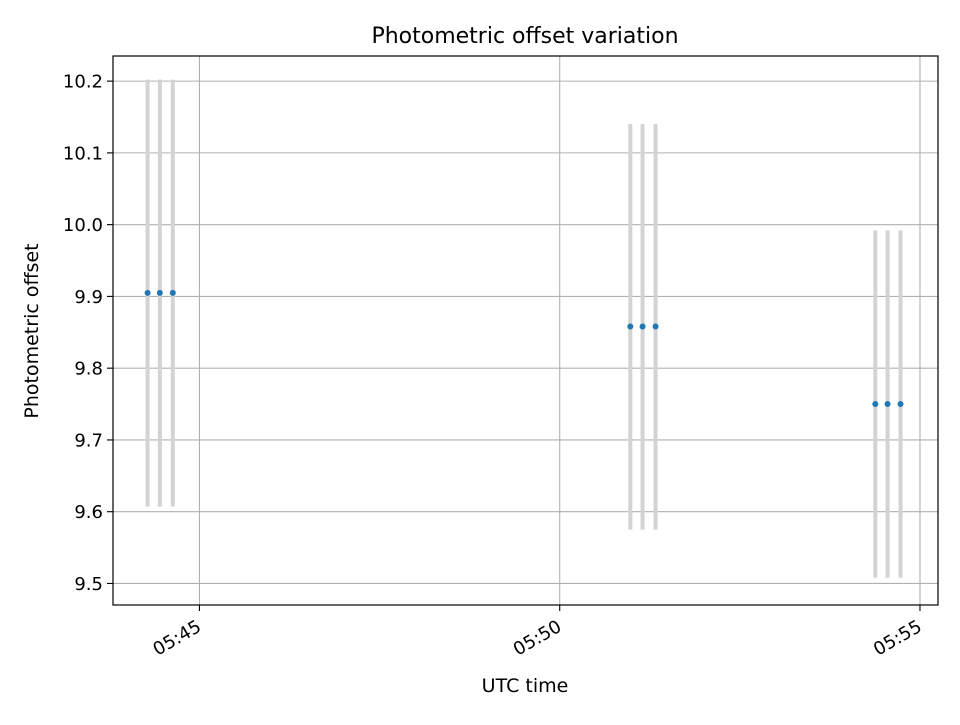 Image resolution: width=960 pixels, height=725 pixels. Describe the element at coordinates (88, 584) in the screenshot. I see `y-tick-label: 9.5` at that location.